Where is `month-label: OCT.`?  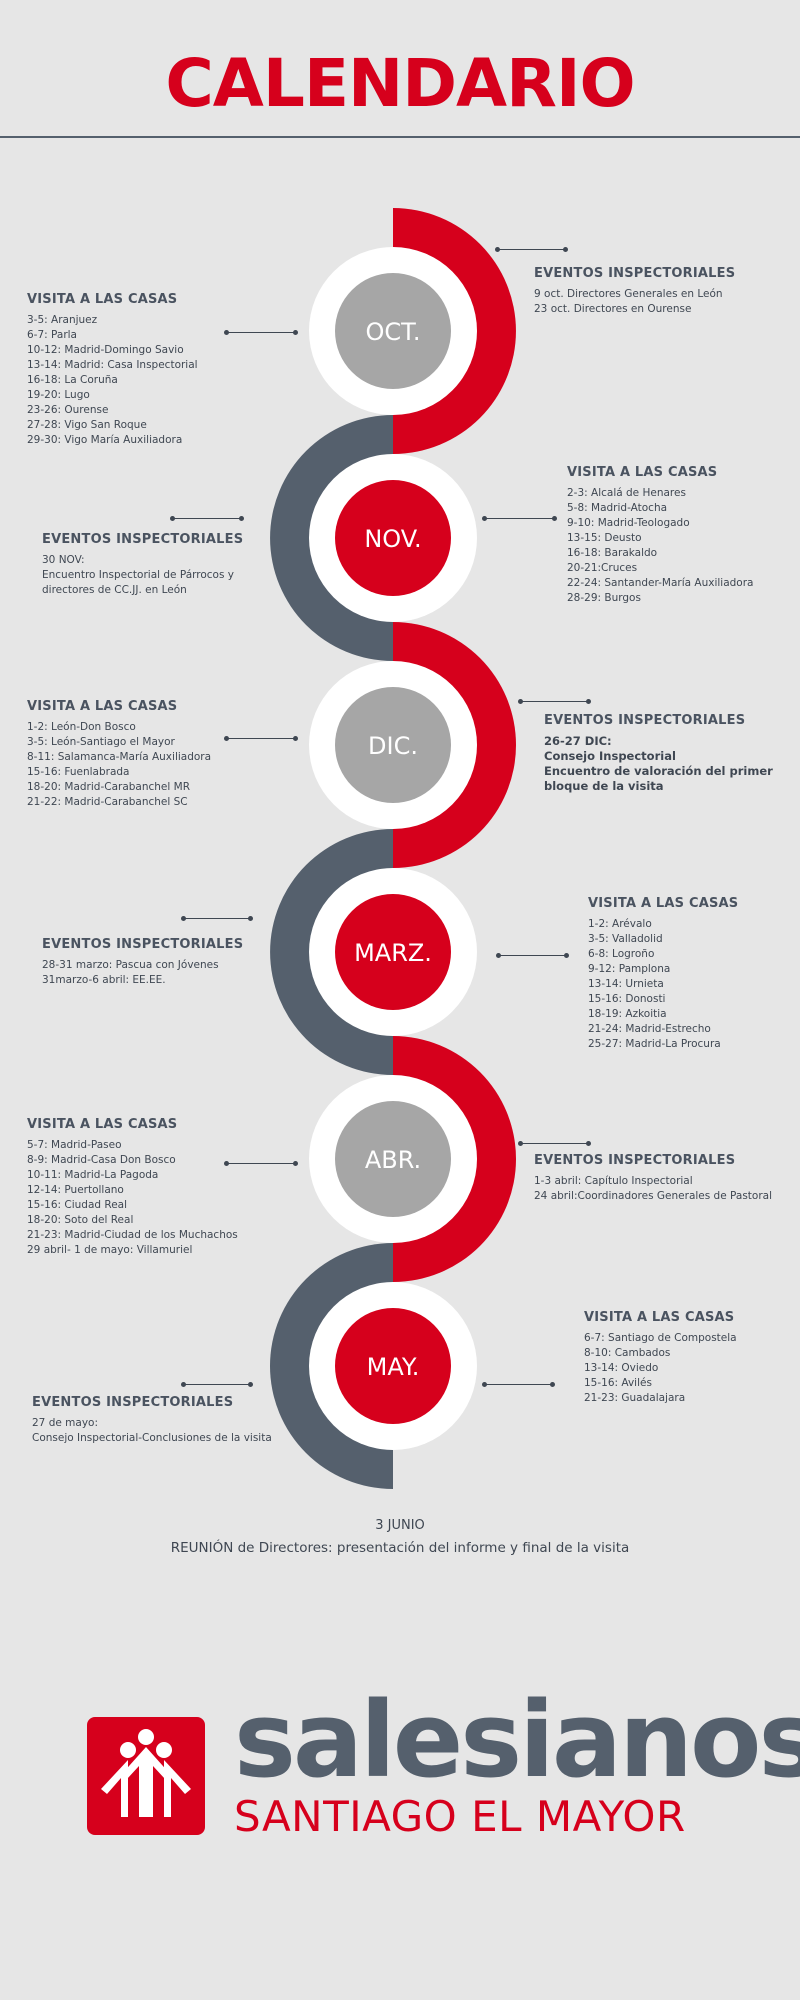 month-label: OCT. is located at coordinates (392, 332).